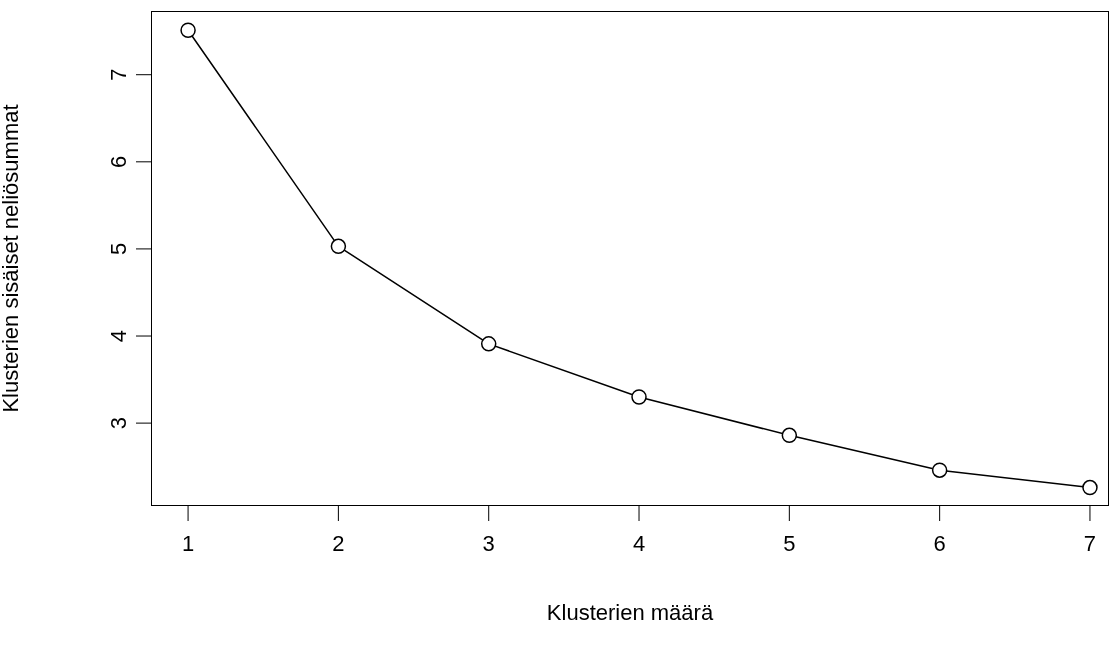  Describe the element at coordinates (488, 543) in the screenshot. I see `x-tick-label: 3` at that location.